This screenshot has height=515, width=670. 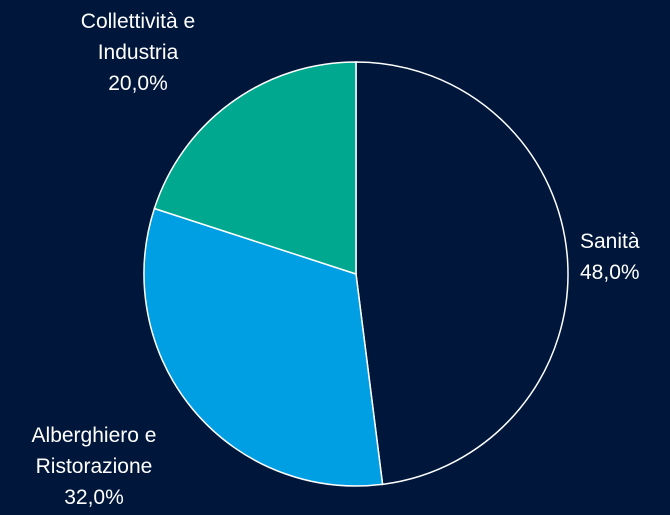 I want to click on slice-label: Alberghiero e Ristorazione 32,0%, so click(x=94, y=466).